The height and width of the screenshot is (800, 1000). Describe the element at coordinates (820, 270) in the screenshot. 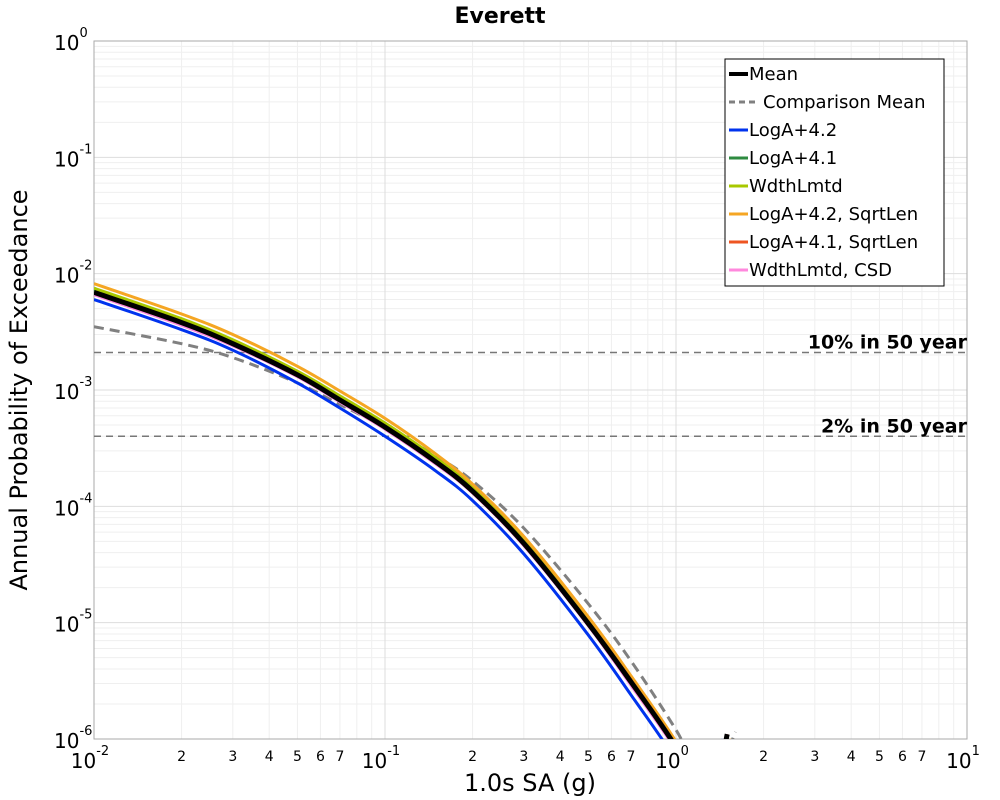

I see `legend-entry-label: WdthLmtd, CSD` at that location.